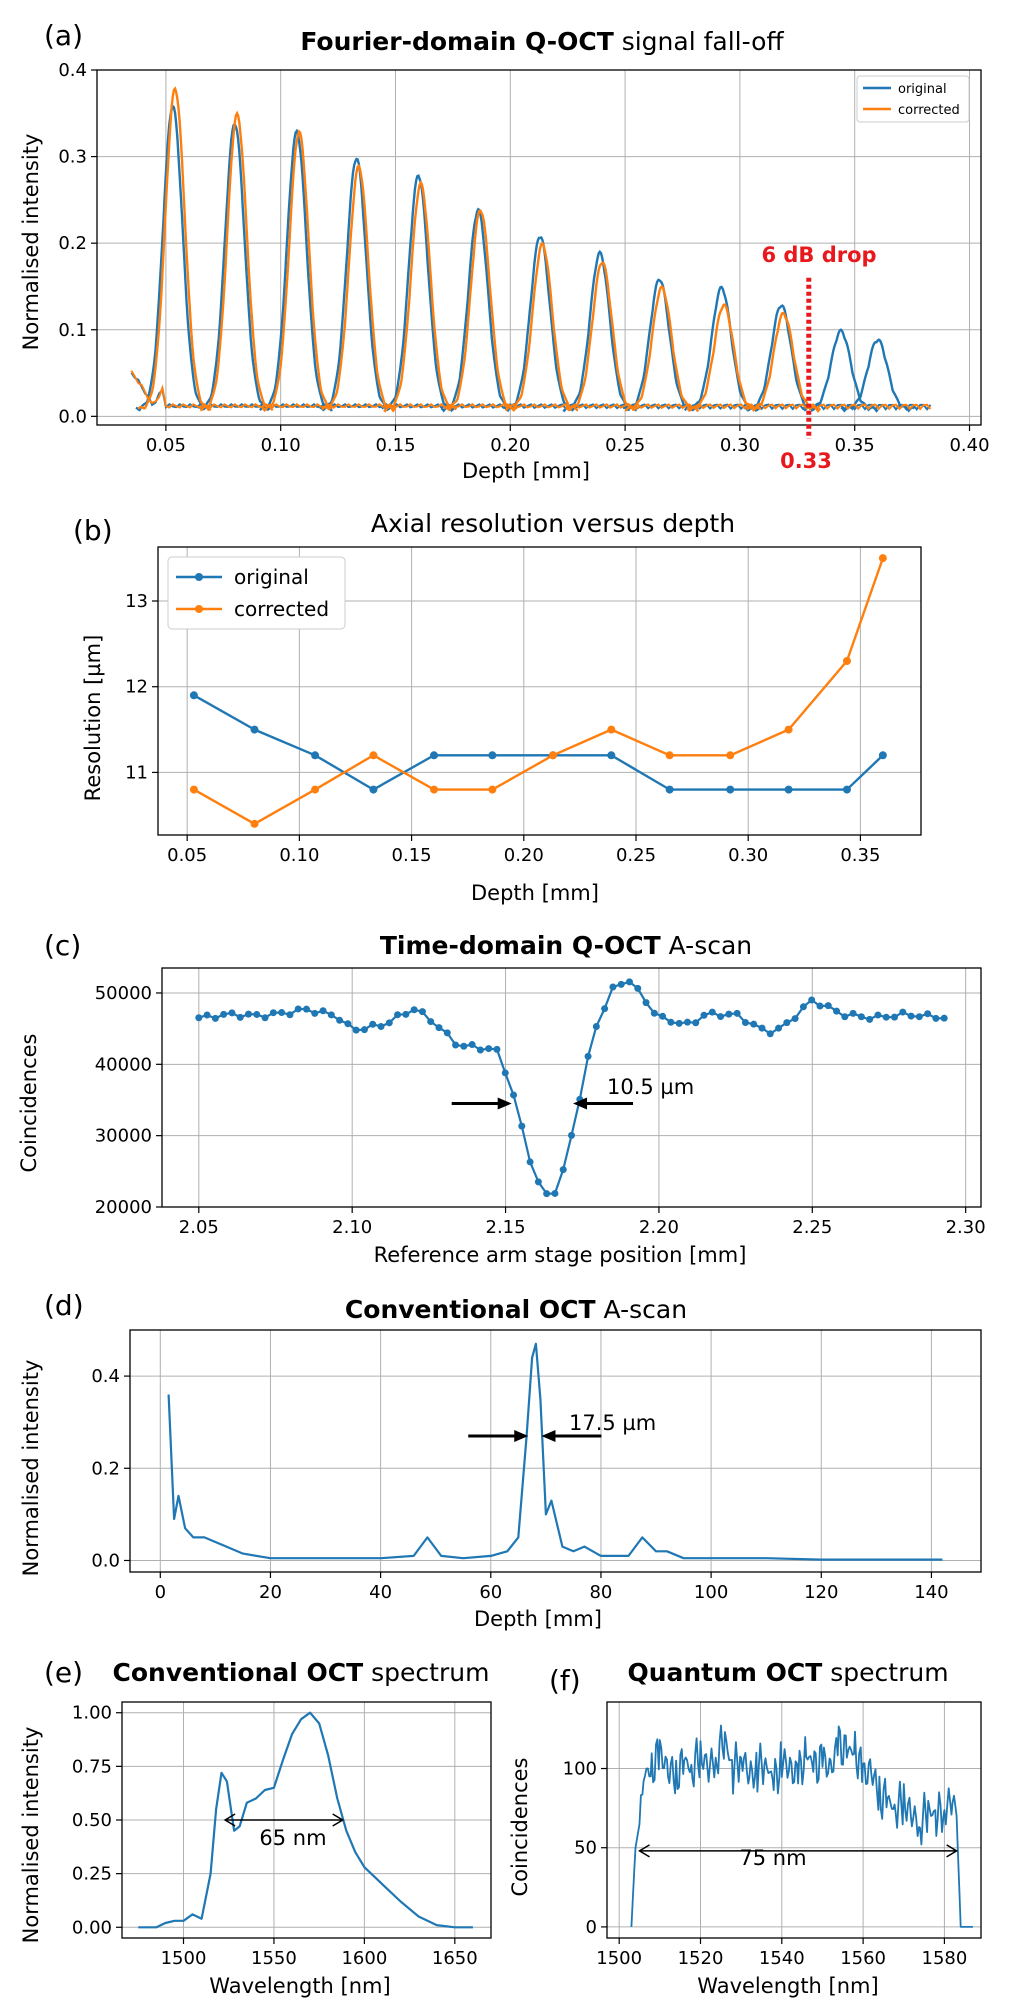  What do you see at coordinates (123, 1064) in the screenshot?
I see `y-tick-label-c: 40000` at bounding box center [123, 1064].